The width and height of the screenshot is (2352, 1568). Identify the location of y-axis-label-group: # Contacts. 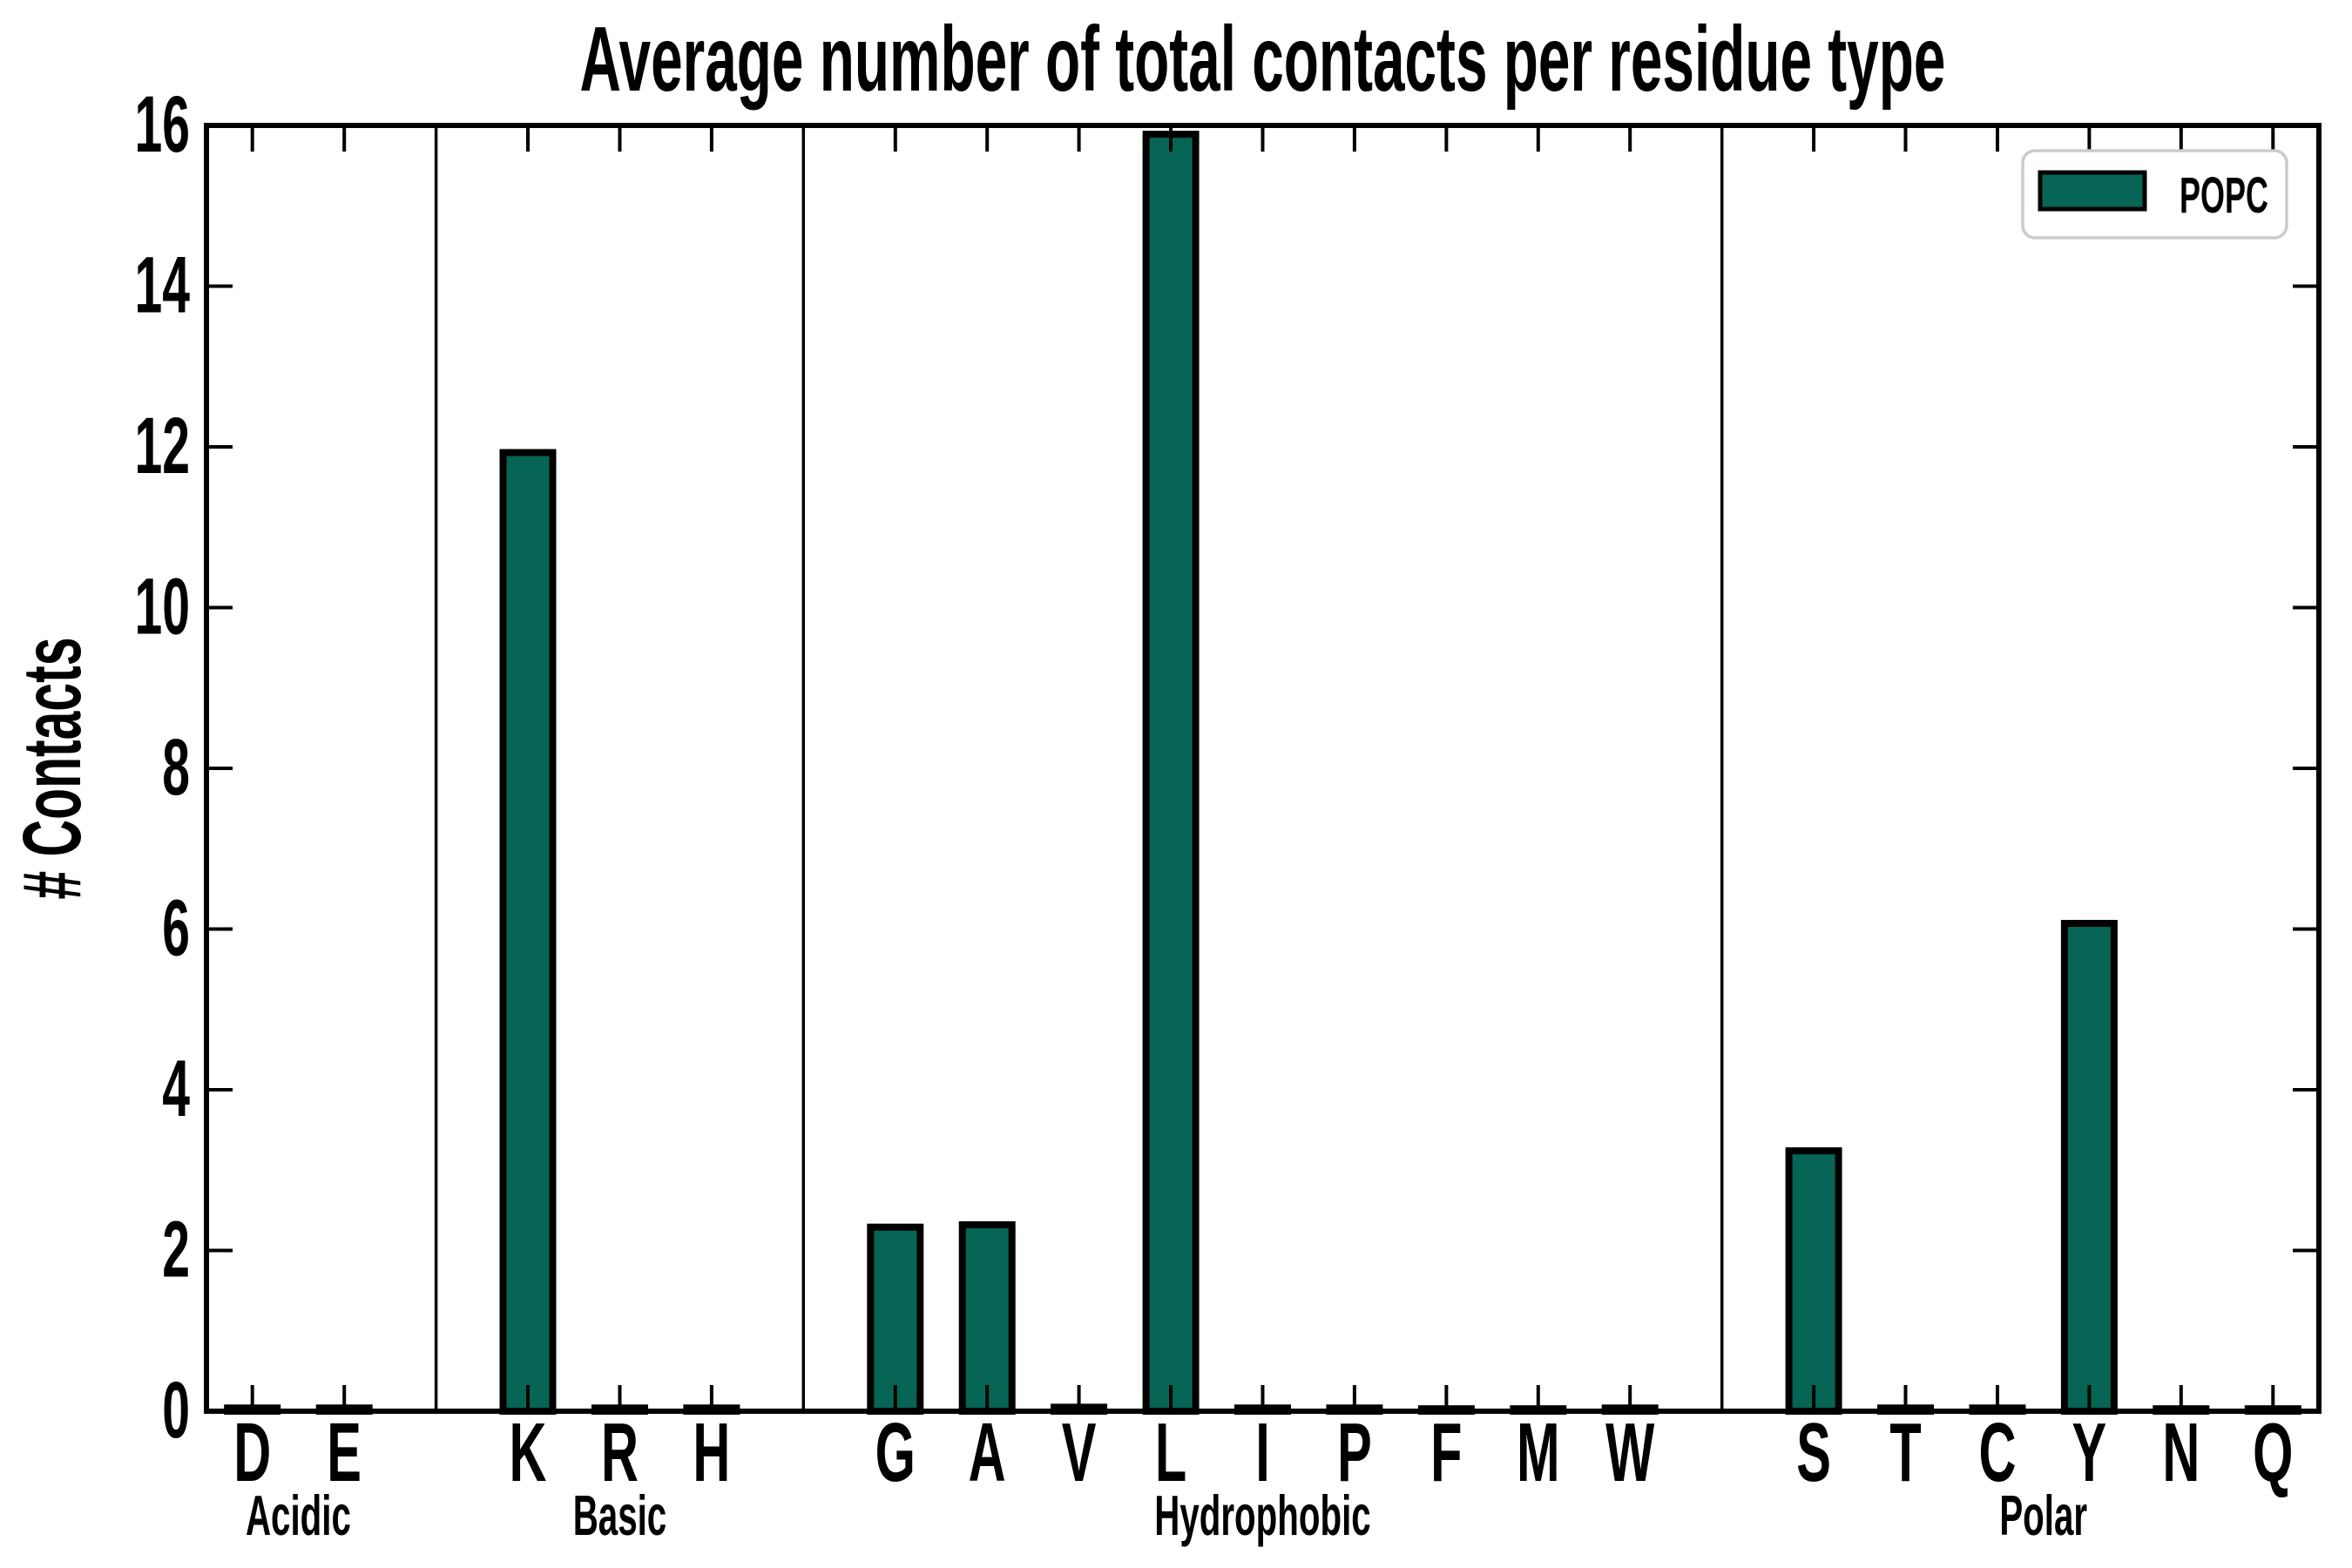
(51, 768).